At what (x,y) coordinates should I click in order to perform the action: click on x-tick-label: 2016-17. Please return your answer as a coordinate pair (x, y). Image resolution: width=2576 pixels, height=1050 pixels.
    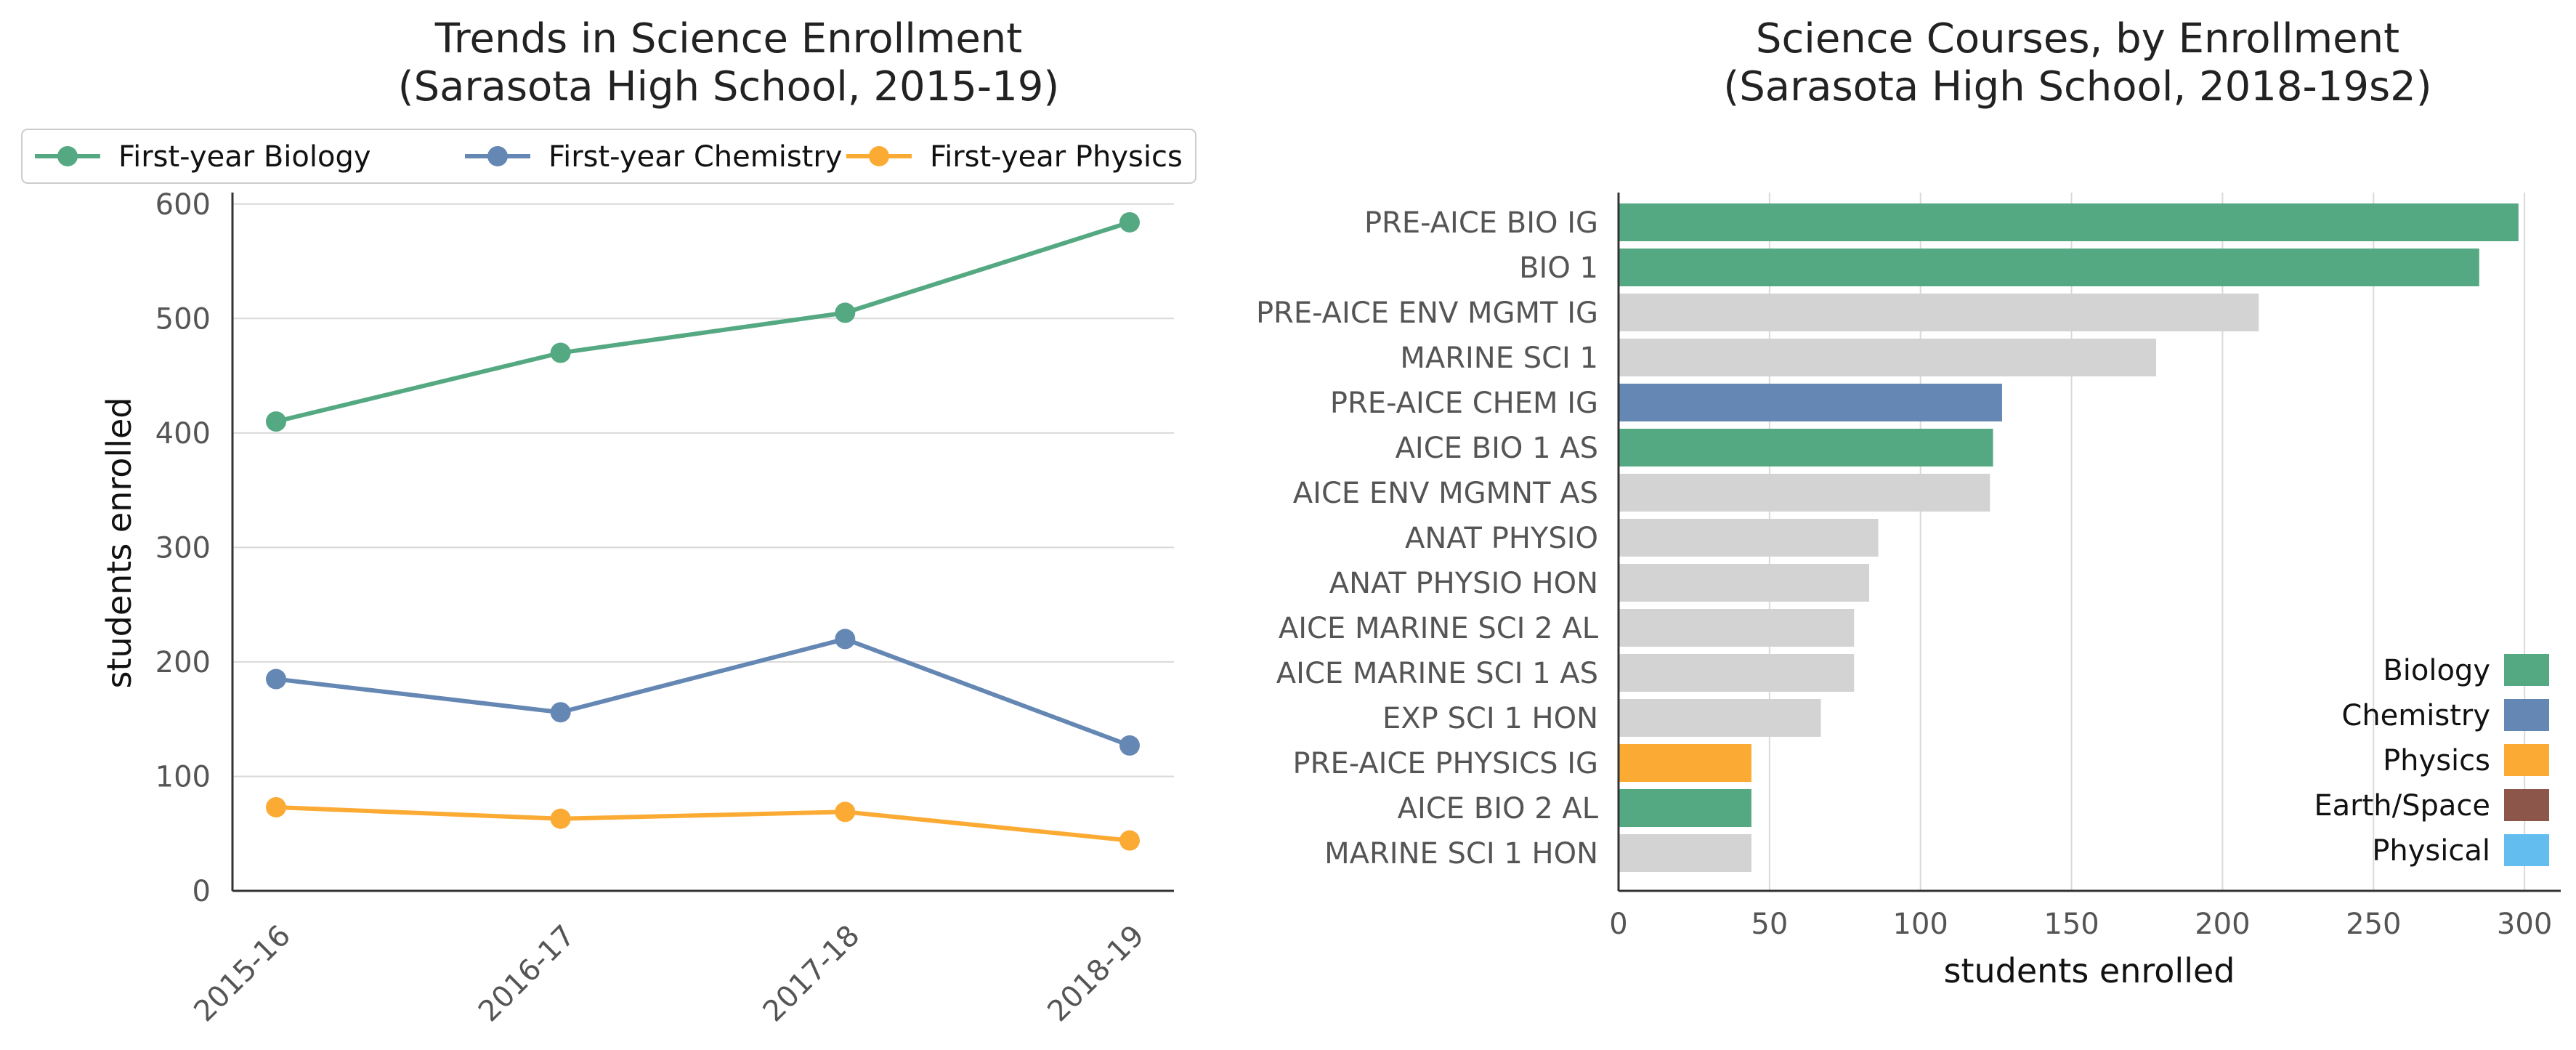
    Looking at the image, I should click on (527, 974).